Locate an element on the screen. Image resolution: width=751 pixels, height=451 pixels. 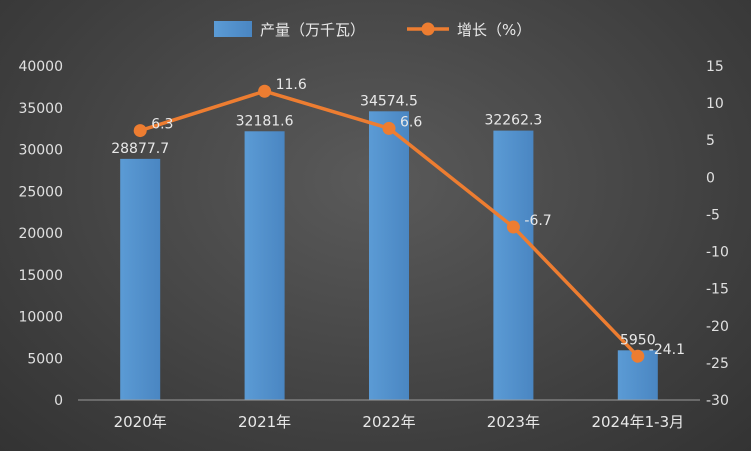
x-tick-label: 2024年1-3月 is located at coordinates (637, 422).